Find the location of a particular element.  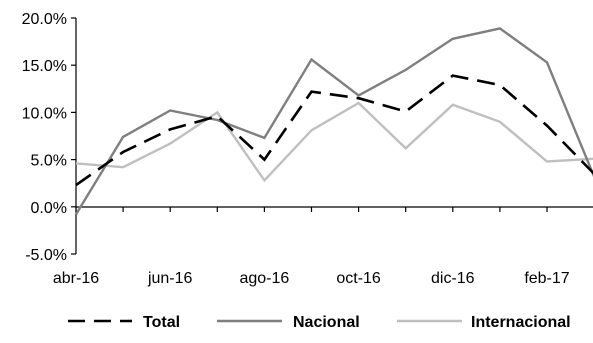

legend-item-nacional: Nacional is located at coordinates (288, 322).